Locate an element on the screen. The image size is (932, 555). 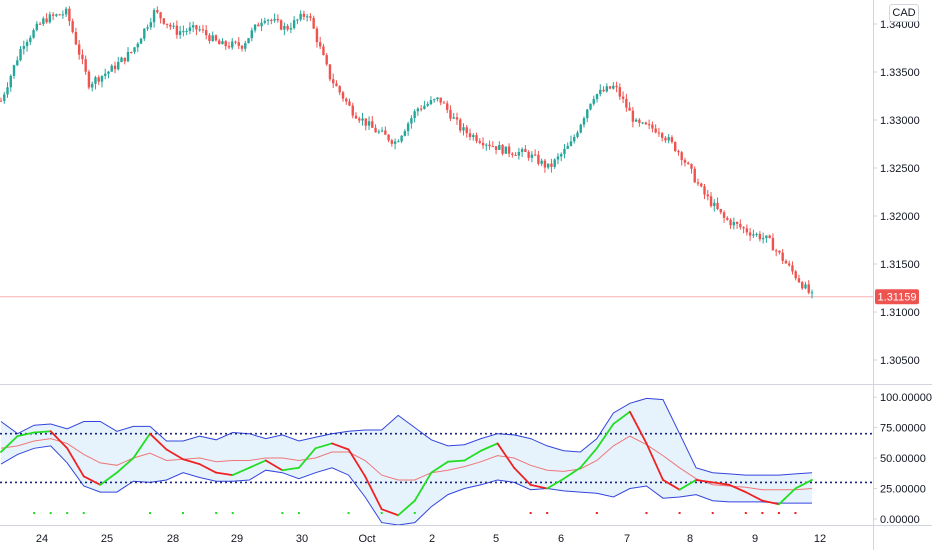
oscillator-axis: 100.00000 75.00000 50.00000 25.00000 0.00000 is located at coordinates (902, 459).